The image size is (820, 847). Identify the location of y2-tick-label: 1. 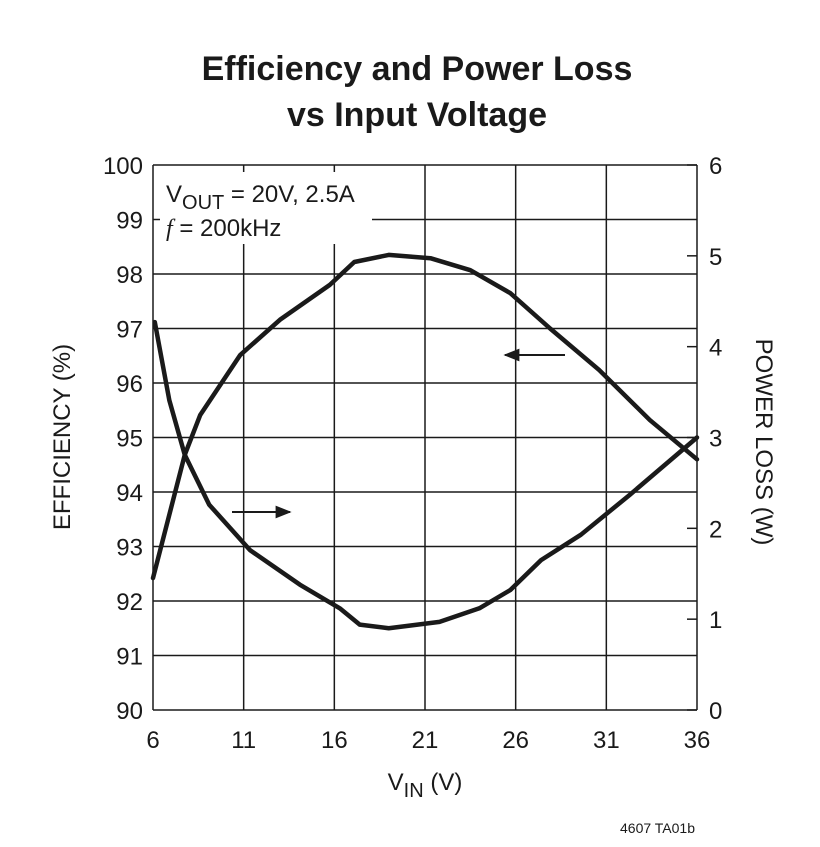
(715, 620).